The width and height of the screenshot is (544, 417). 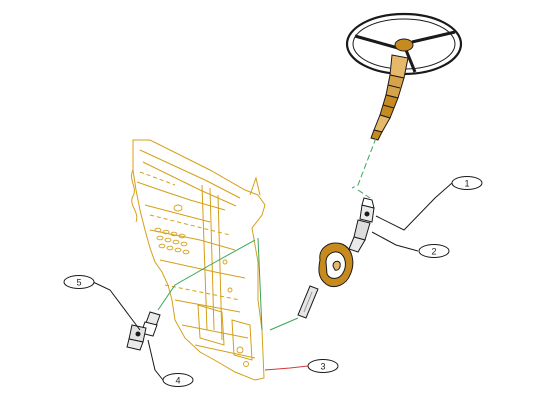 I want to click on dash-panel, so click(x=198, y=260).